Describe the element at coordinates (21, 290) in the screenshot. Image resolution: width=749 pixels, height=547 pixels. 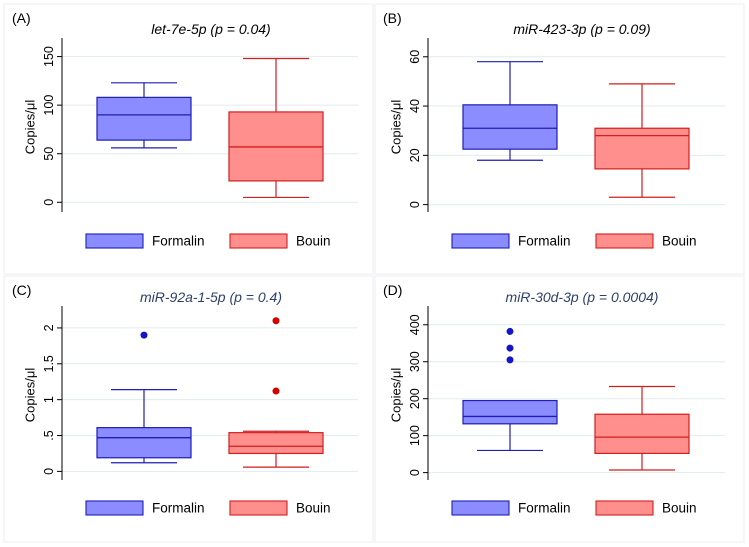
I see `panel-label: (C)` at that location.